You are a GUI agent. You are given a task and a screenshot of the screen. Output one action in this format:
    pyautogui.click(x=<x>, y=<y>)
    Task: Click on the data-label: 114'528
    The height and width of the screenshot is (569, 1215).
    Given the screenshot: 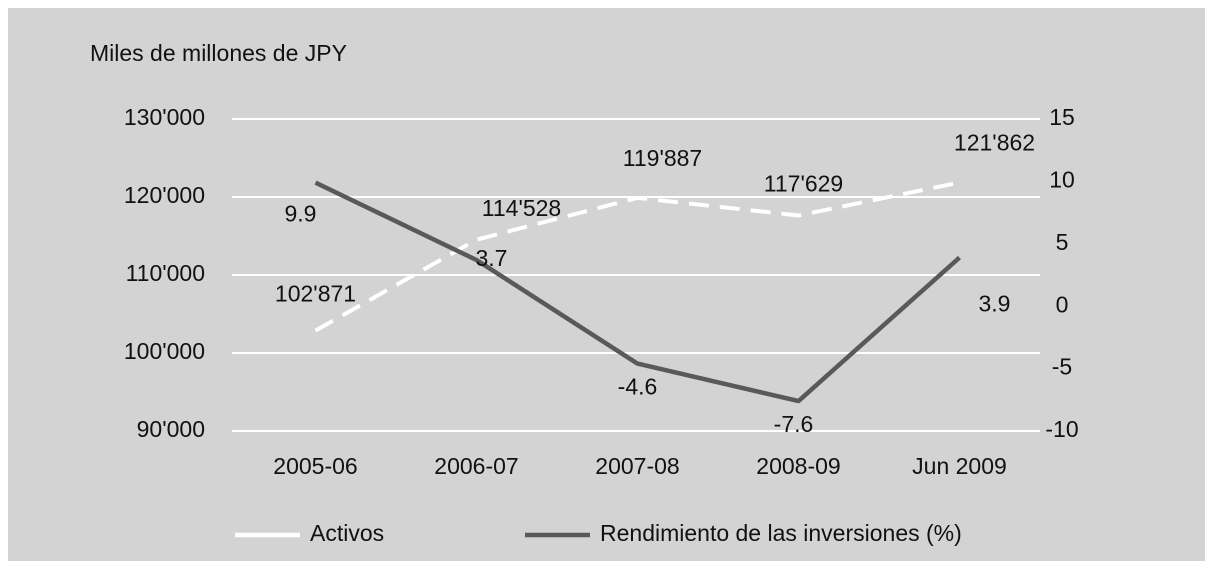 What is the action you would take?
    pyautogui.click(x=521, y=208)
    